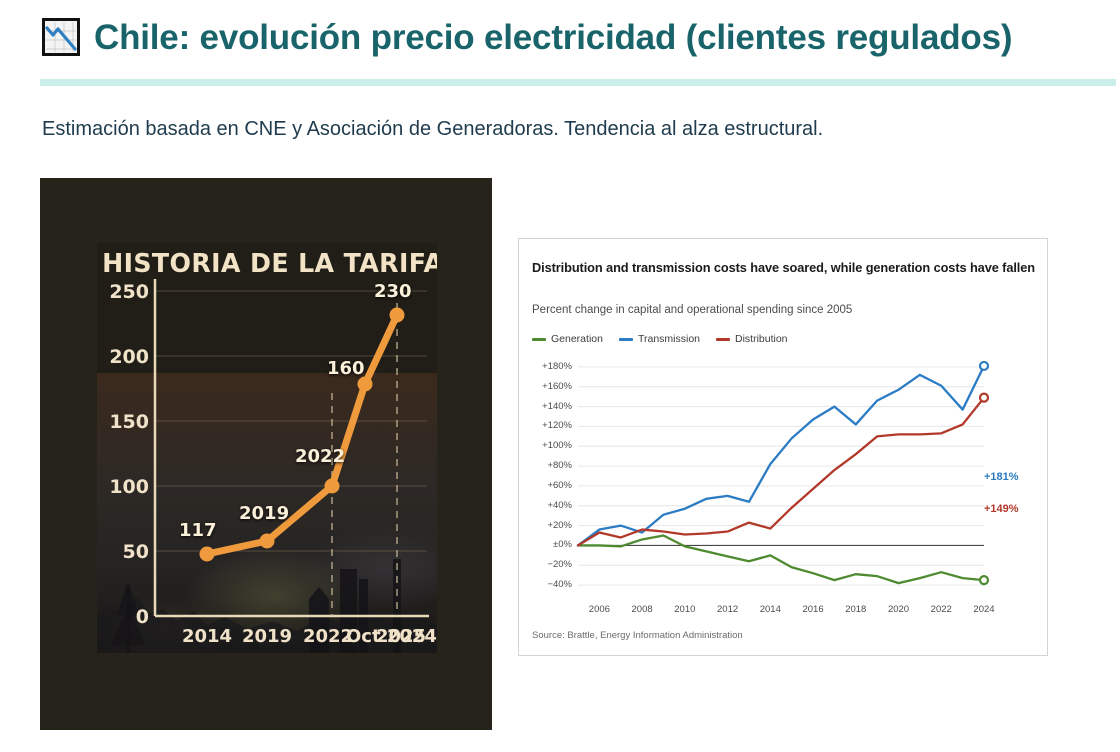 This screenshot has height=752, width=1120. I want to click on bt1-ytick-0: 0, so click(142, 617).